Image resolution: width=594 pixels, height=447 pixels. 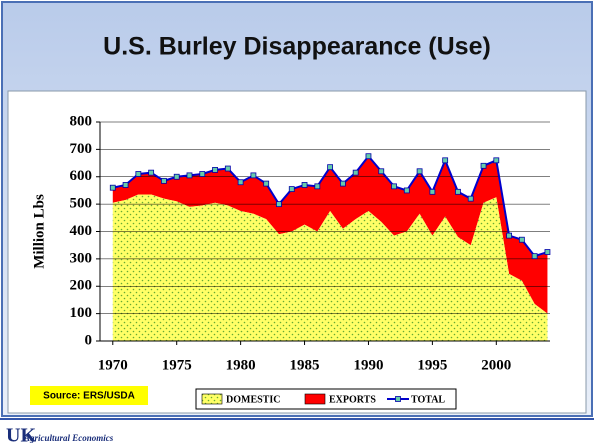 What do you see at coordinates (68, 438) in the screenshot?
I see `footer-text: Agricultural Economics` at bounding box center [68, 438].